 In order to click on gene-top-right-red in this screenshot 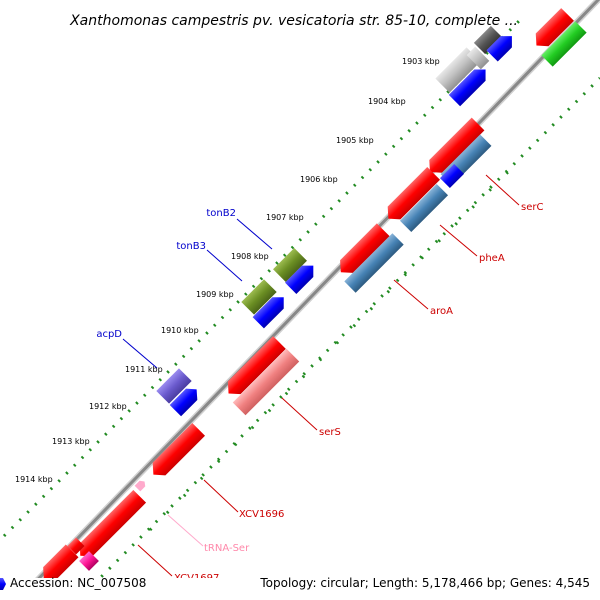, I will do `click(552, 30)`.